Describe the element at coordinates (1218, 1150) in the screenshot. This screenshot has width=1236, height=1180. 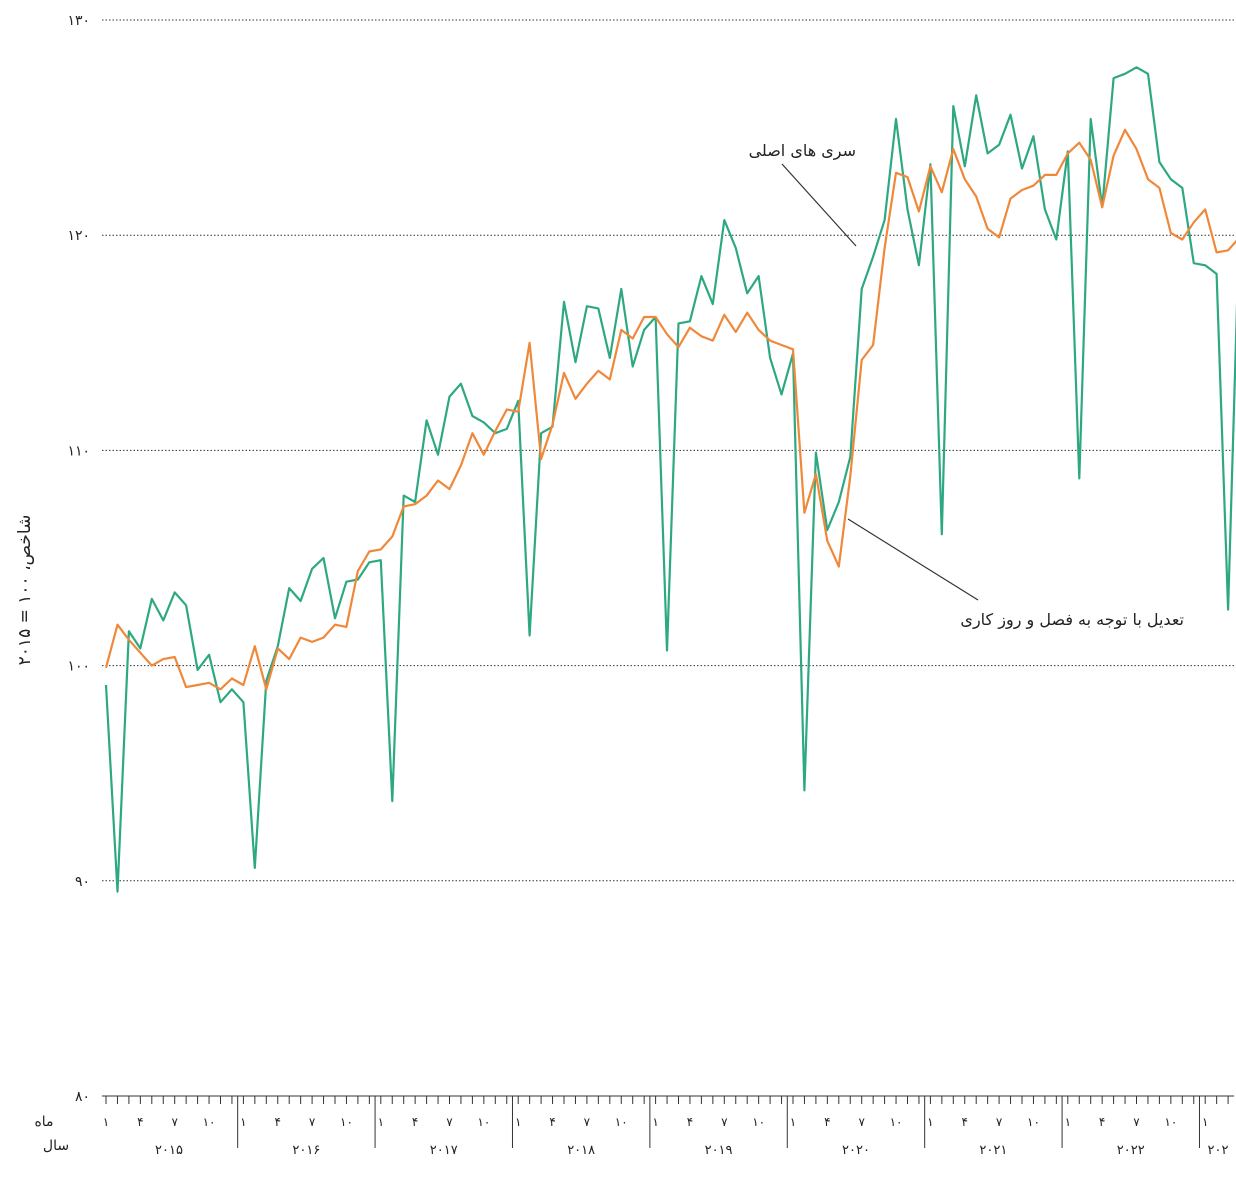
I see `year-tick-label: ۲۰۲` at that location.